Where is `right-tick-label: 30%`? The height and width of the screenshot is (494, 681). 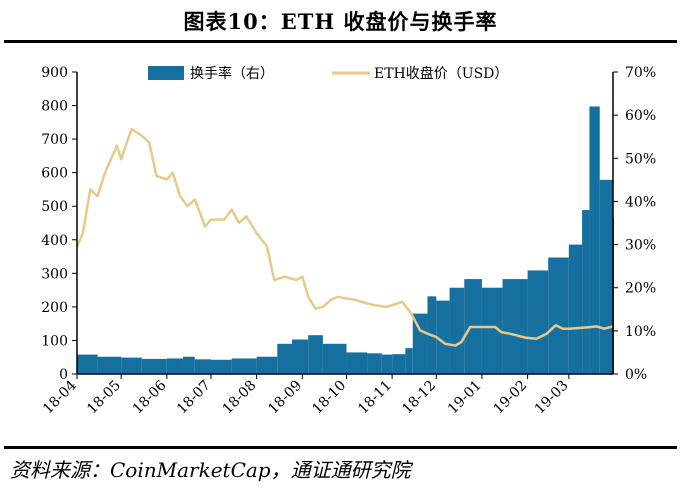 right-tick-label: 30% is located at coordinates (640, 246).